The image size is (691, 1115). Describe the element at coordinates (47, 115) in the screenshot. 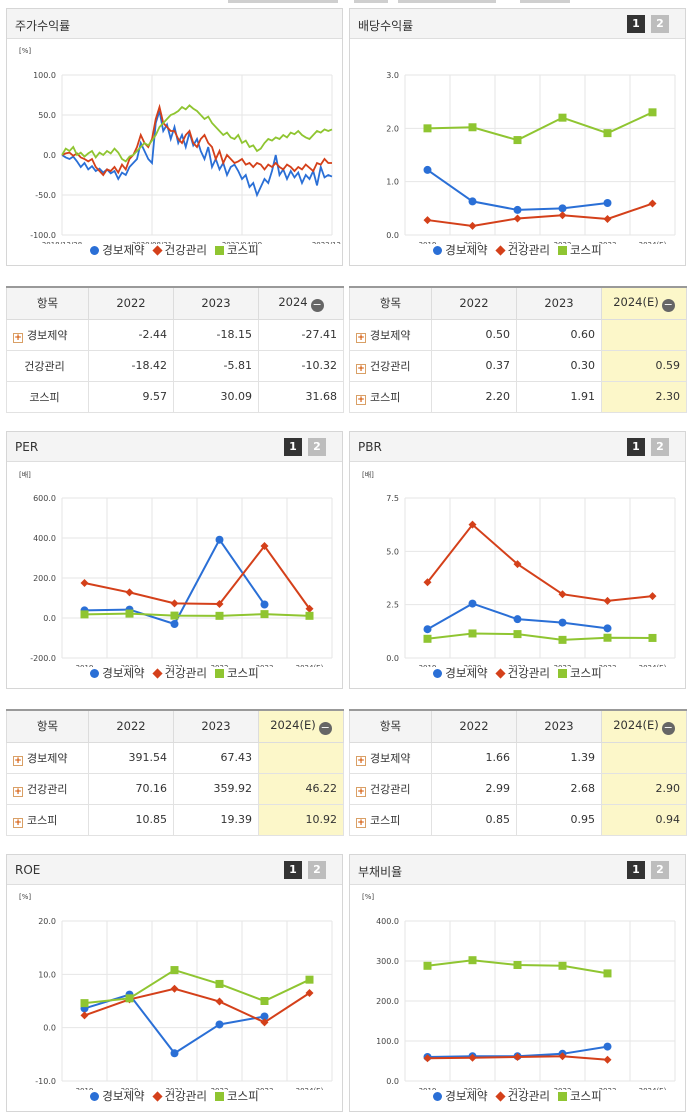

I see `y-tick-label: 50.0` at that location.